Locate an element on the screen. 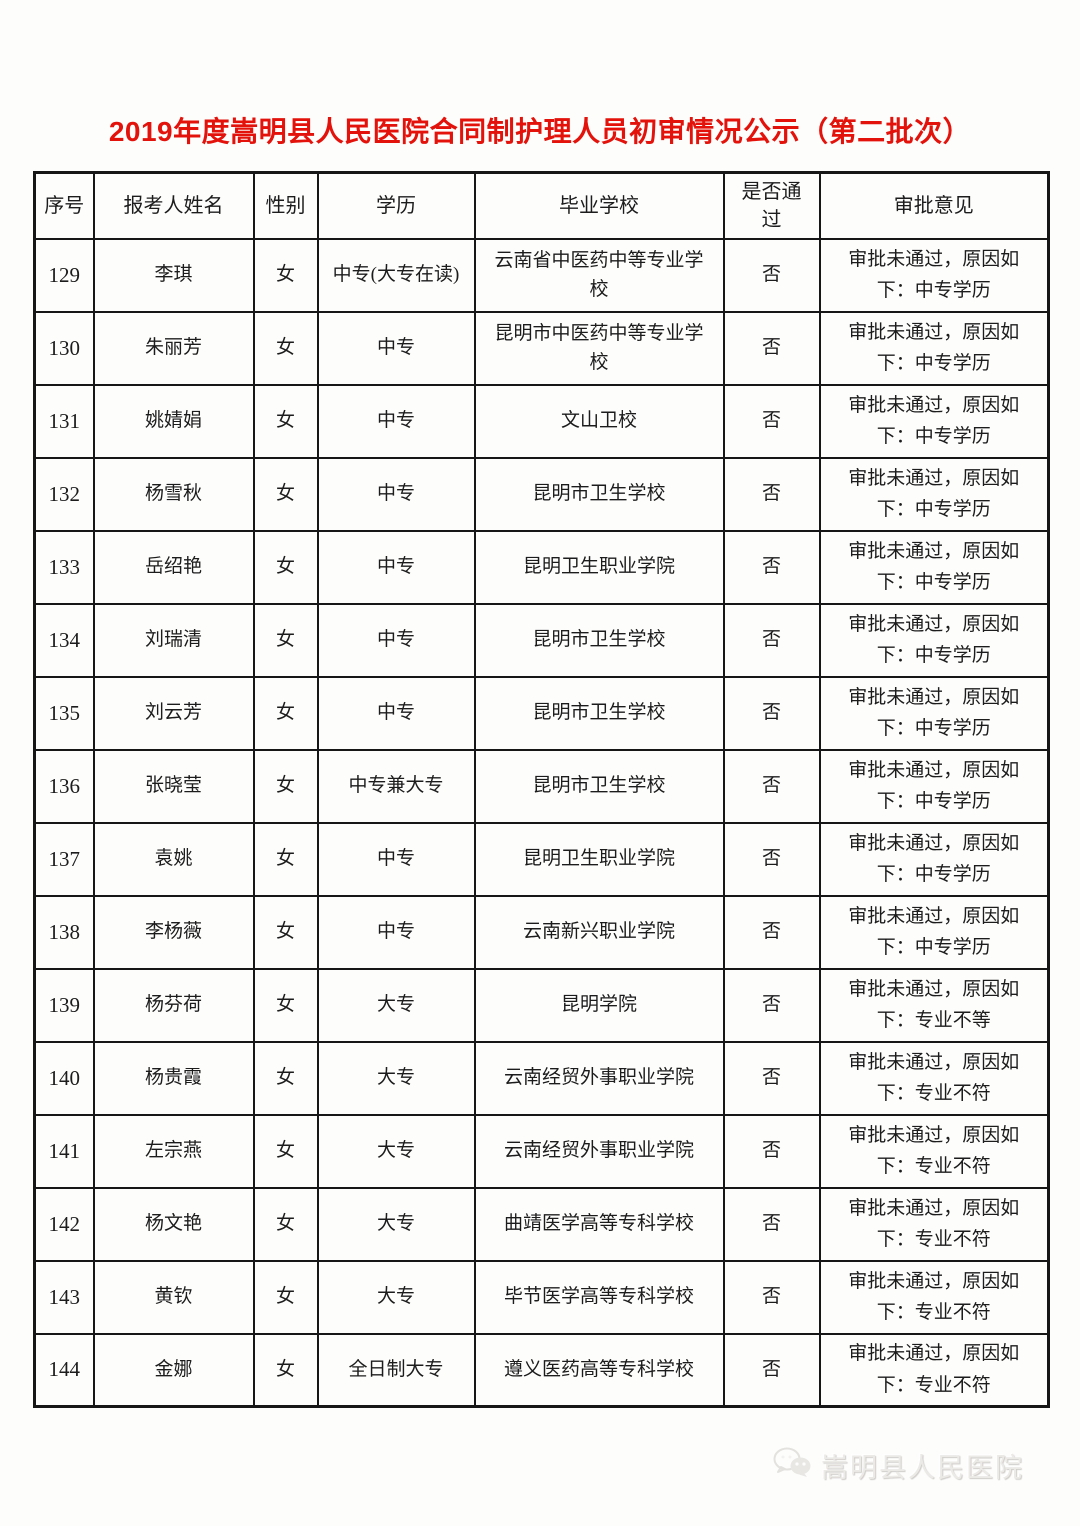  cell-serial: 136 is located at coordinates (64, 786).